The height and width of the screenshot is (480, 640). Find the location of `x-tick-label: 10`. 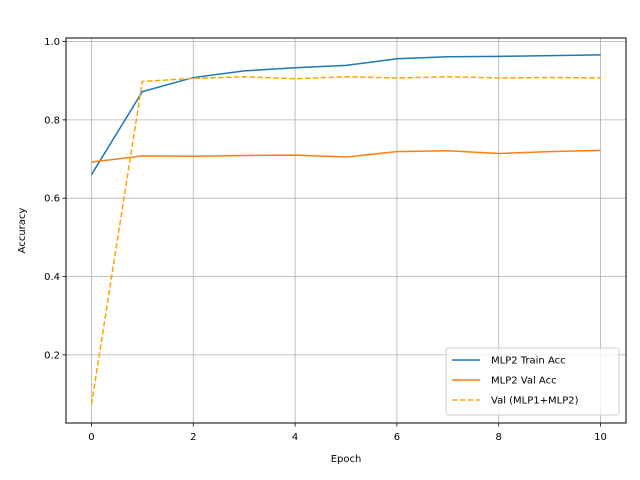

x-tick-label: 10 is located at coordinates (600, 437).